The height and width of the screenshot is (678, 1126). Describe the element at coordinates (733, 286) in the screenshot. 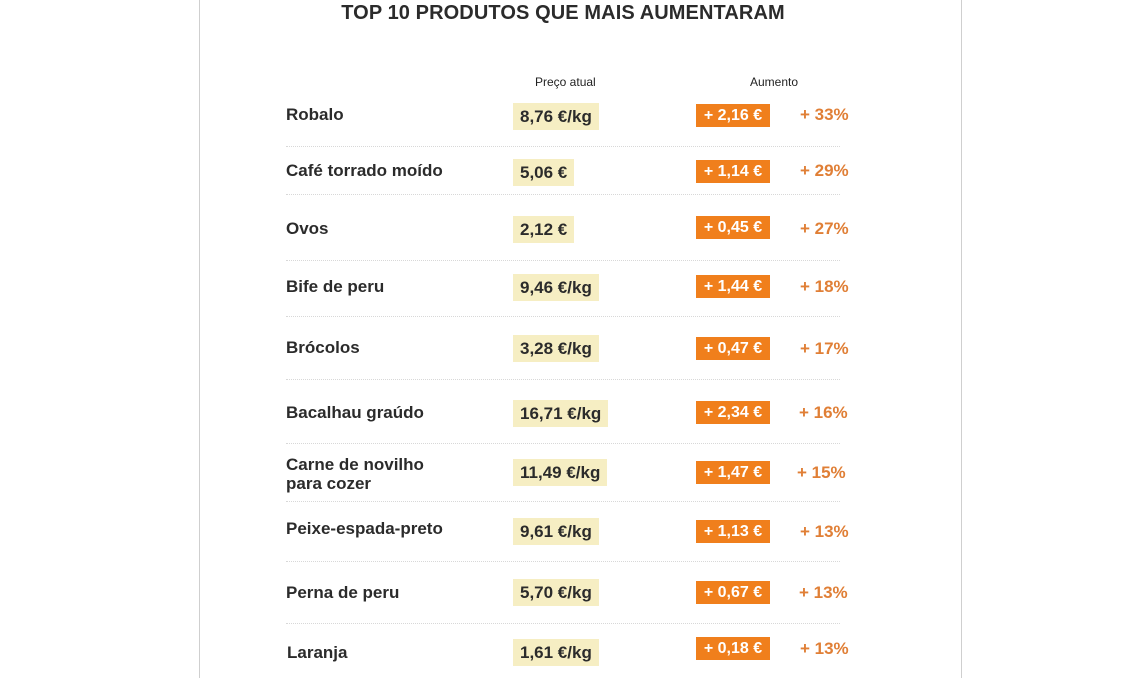

I see `increase-amount-badge: + 1,44 €` at that location.